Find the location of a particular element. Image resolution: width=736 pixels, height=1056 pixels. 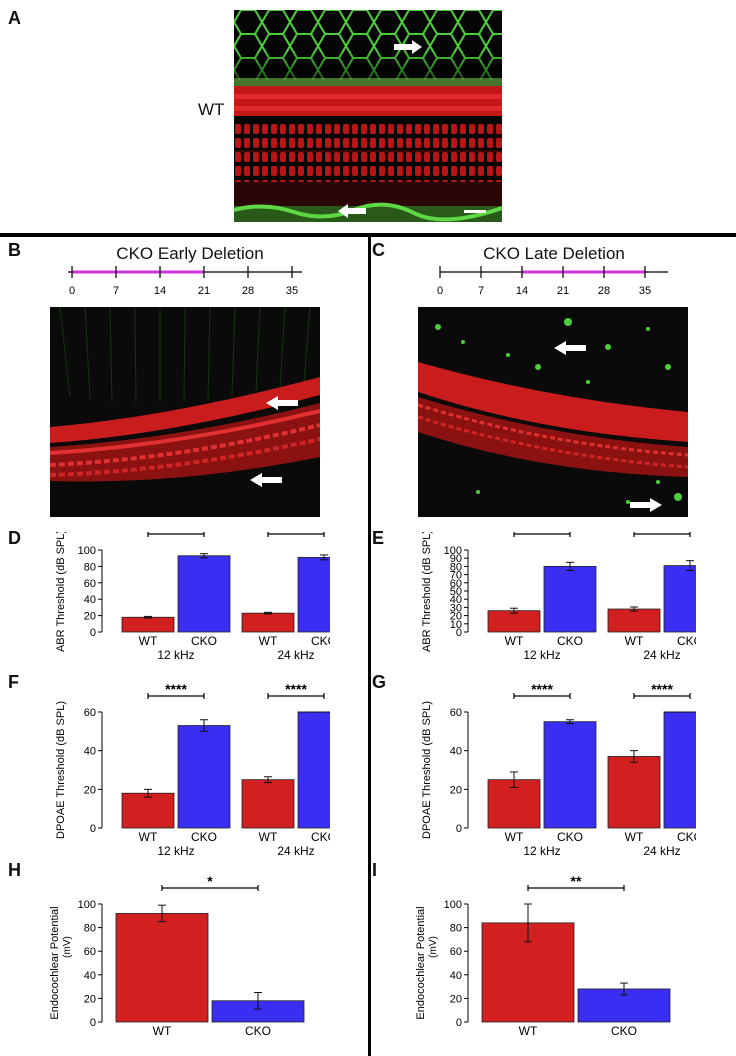

significance-marker: ** is located at coordinates (576, 881).